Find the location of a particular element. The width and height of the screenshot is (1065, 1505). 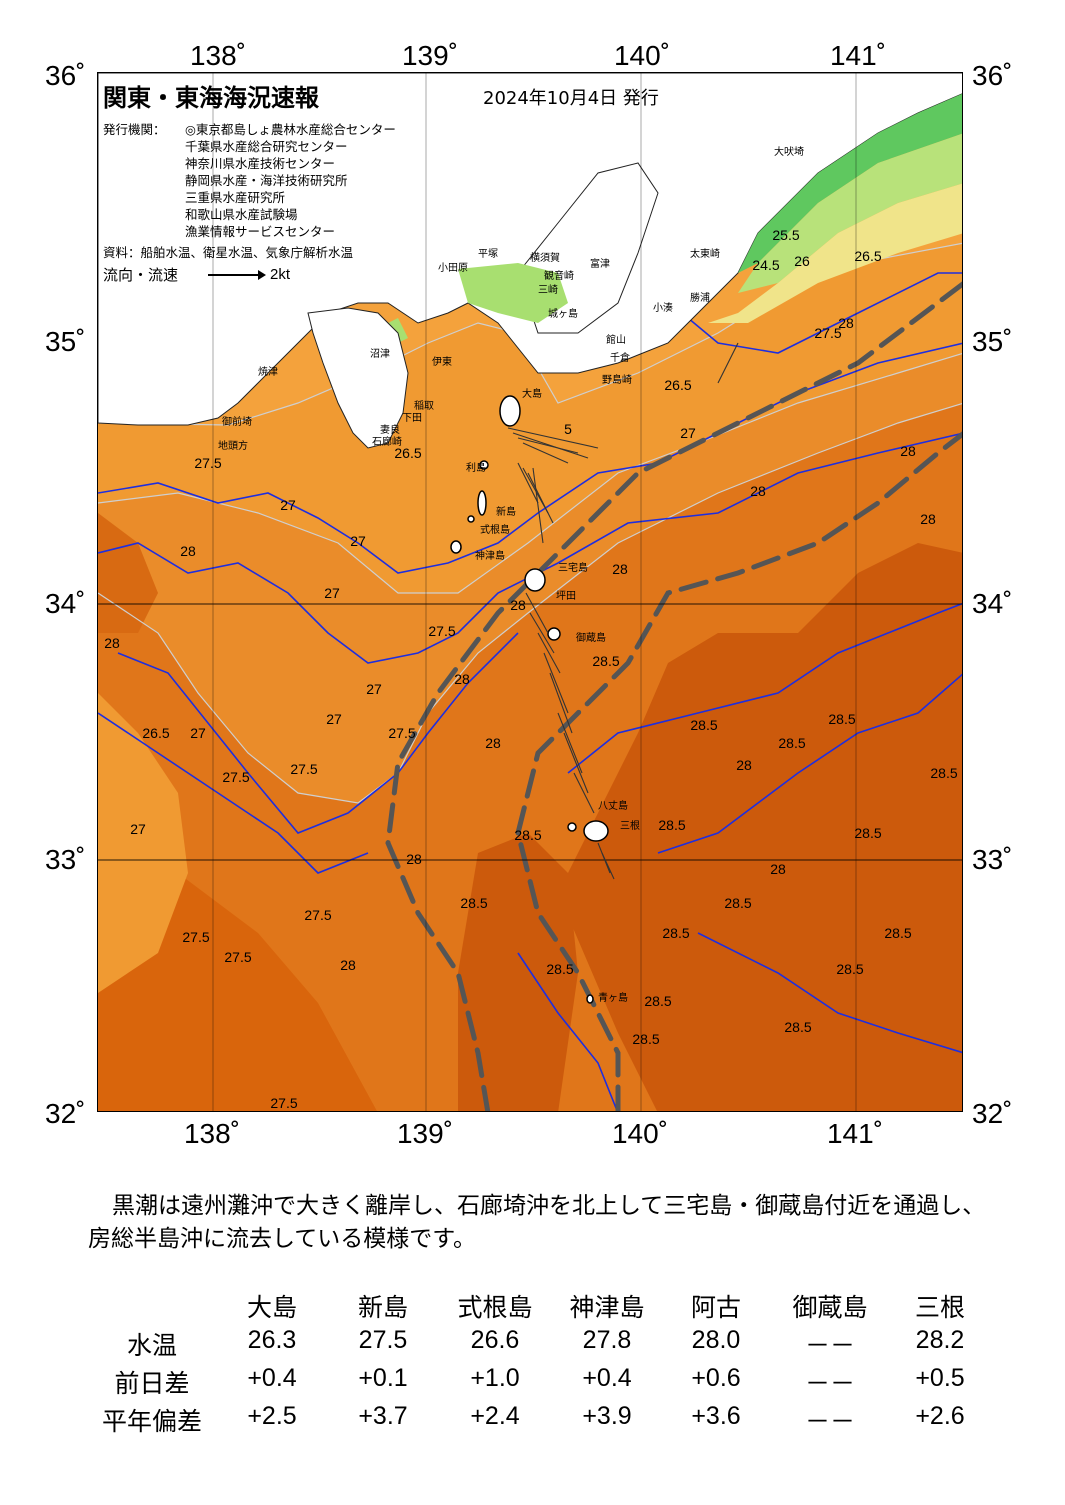

place-niijima: 新島 is located at coordinates (506, 512).